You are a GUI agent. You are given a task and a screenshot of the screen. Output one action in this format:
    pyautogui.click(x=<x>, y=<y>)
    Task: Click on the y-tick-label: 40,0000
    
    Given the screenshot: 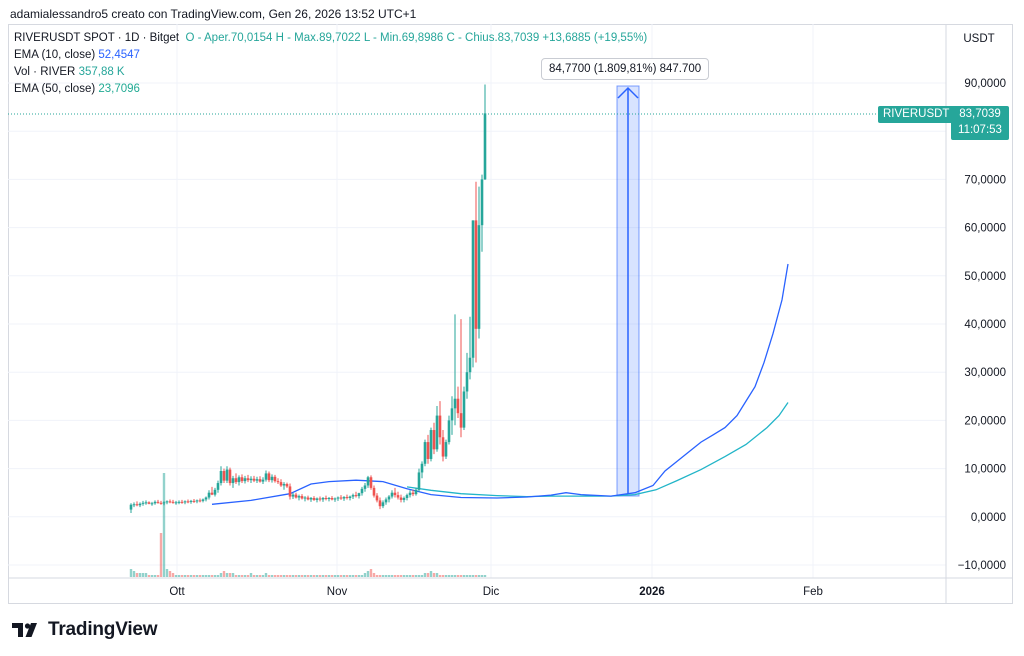 What is the action you would take?
    pyautogui.click(x=985, y=325)
    